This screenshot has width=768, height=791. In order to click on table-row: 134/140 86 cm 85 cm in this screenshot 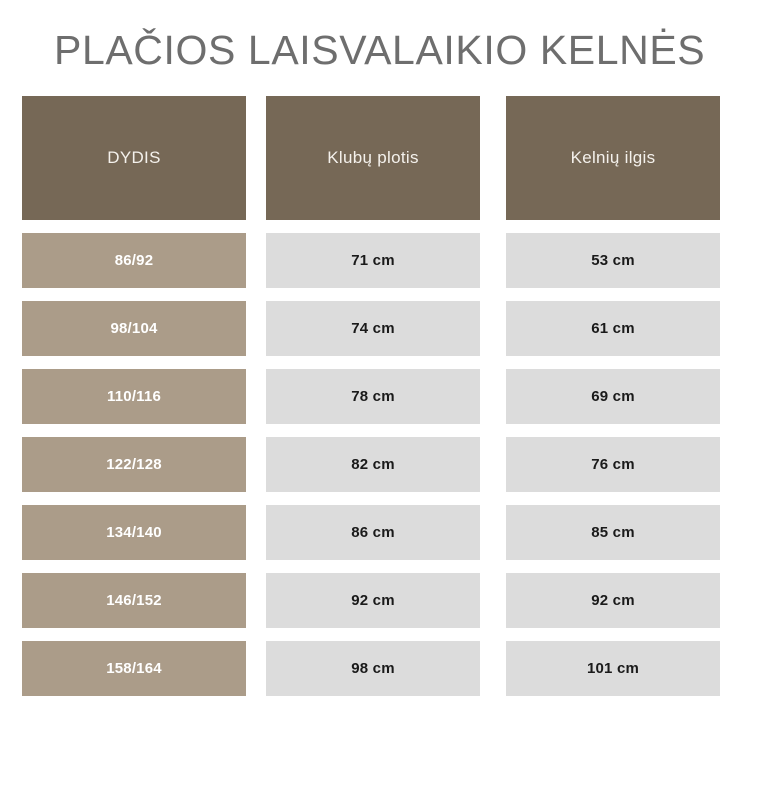, I will do `click(371, 532)`.